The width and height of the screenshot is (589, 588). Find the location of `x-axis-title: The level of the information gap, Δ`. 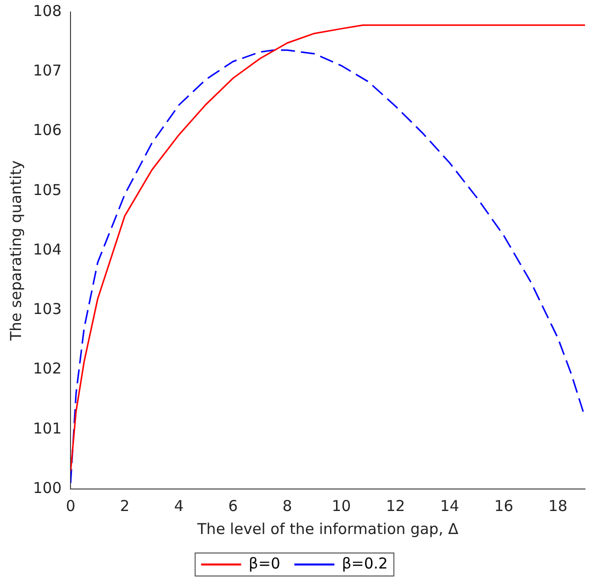

x-axis-title: The level of the information gap, Δ is located at coordinates (328, 529).